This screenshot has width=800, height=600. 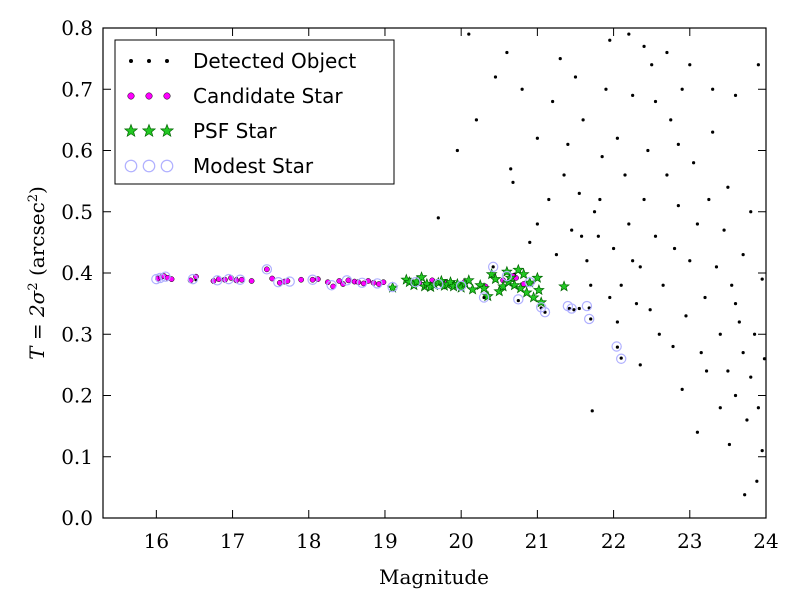 What do you see at coordinates (268, 96) in the screenshot?
I see `legend-label: Candidate Star` at bounding box center [268, 96].